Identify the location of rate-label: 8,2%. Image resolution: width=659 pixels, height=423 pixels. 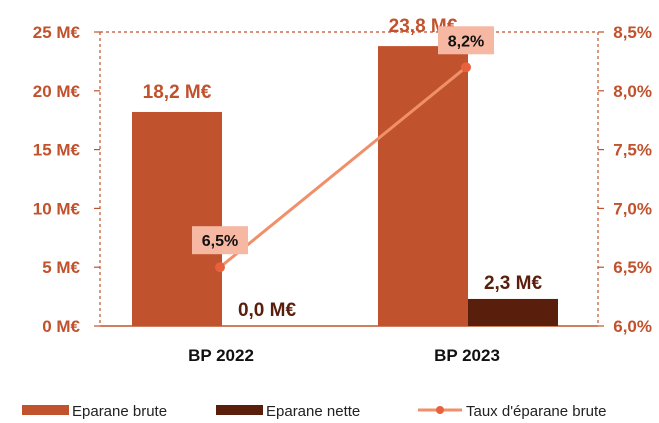
(466, 41).